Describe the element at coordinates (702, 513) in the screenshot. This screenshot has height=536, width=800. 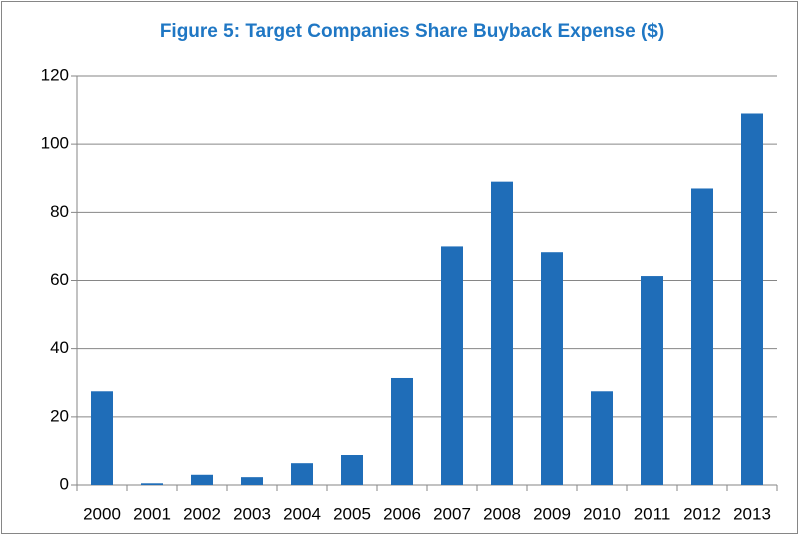
I see `x-tick-label: 2012` at that location.